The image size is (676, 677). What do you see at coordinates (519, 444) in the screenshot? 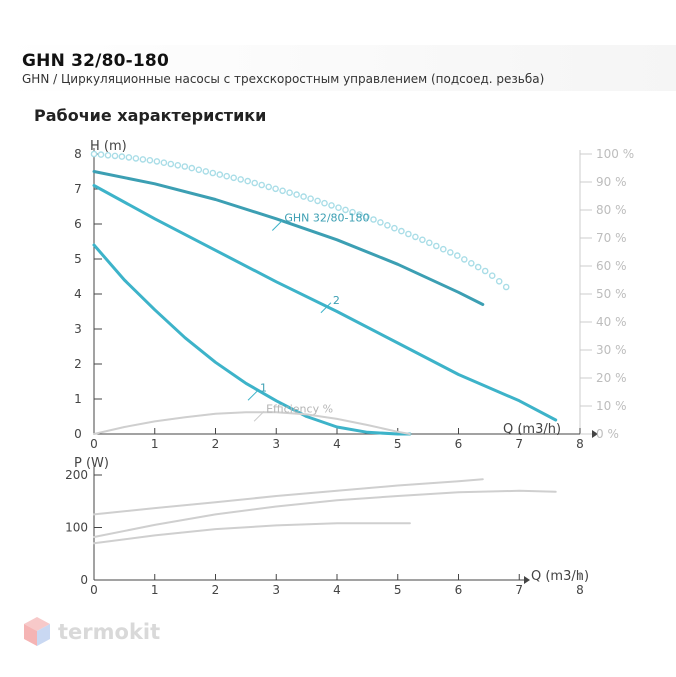
I see `x-tick-label: 7` at bounding box center [519, 444].